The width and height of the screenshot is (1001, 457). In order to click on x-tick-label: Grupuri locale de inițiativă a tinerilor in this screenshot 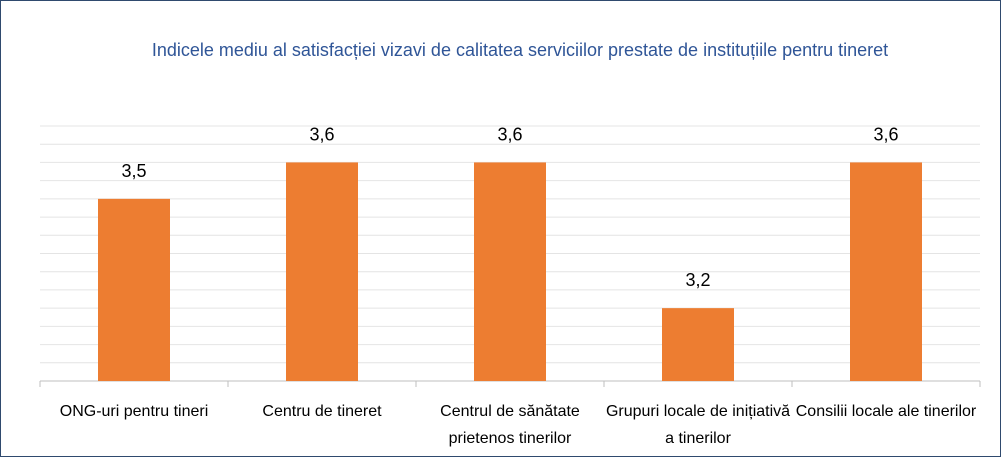, I will do `click(698, 425)`.